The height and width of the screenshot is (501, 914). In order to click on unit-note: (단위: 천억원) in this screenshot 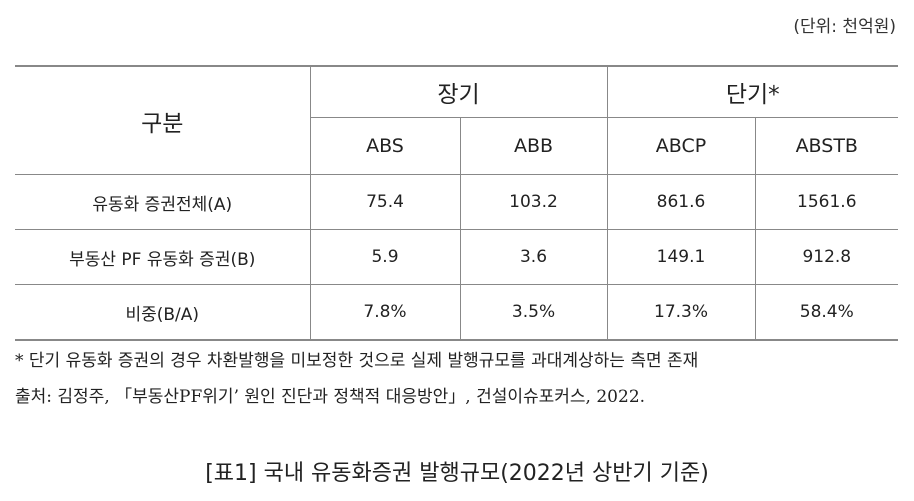, I will do `click(844, 27)`.